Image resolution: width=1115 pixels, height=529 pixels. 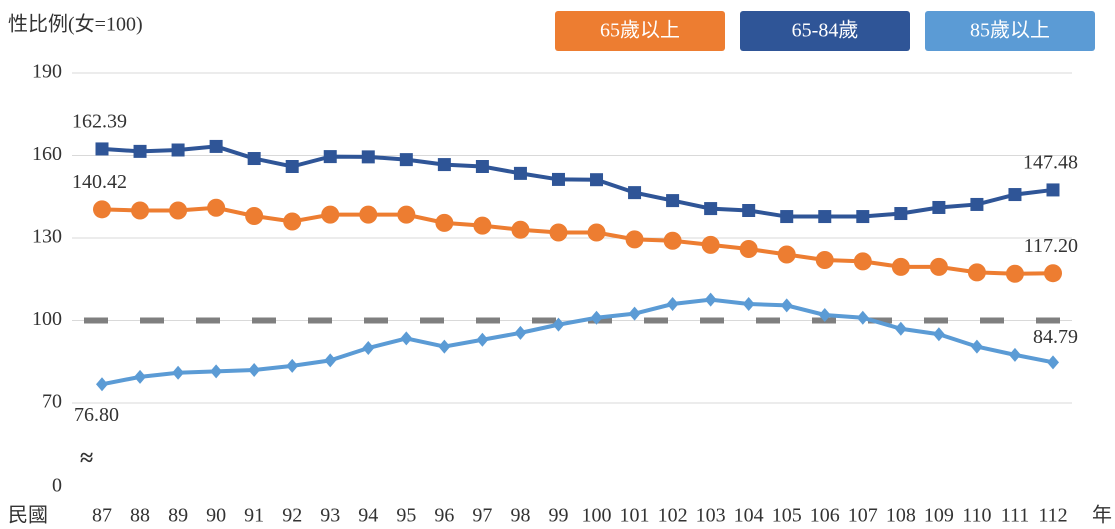 I want to click on x-tick-label: 104, so click(x=749, y=516).